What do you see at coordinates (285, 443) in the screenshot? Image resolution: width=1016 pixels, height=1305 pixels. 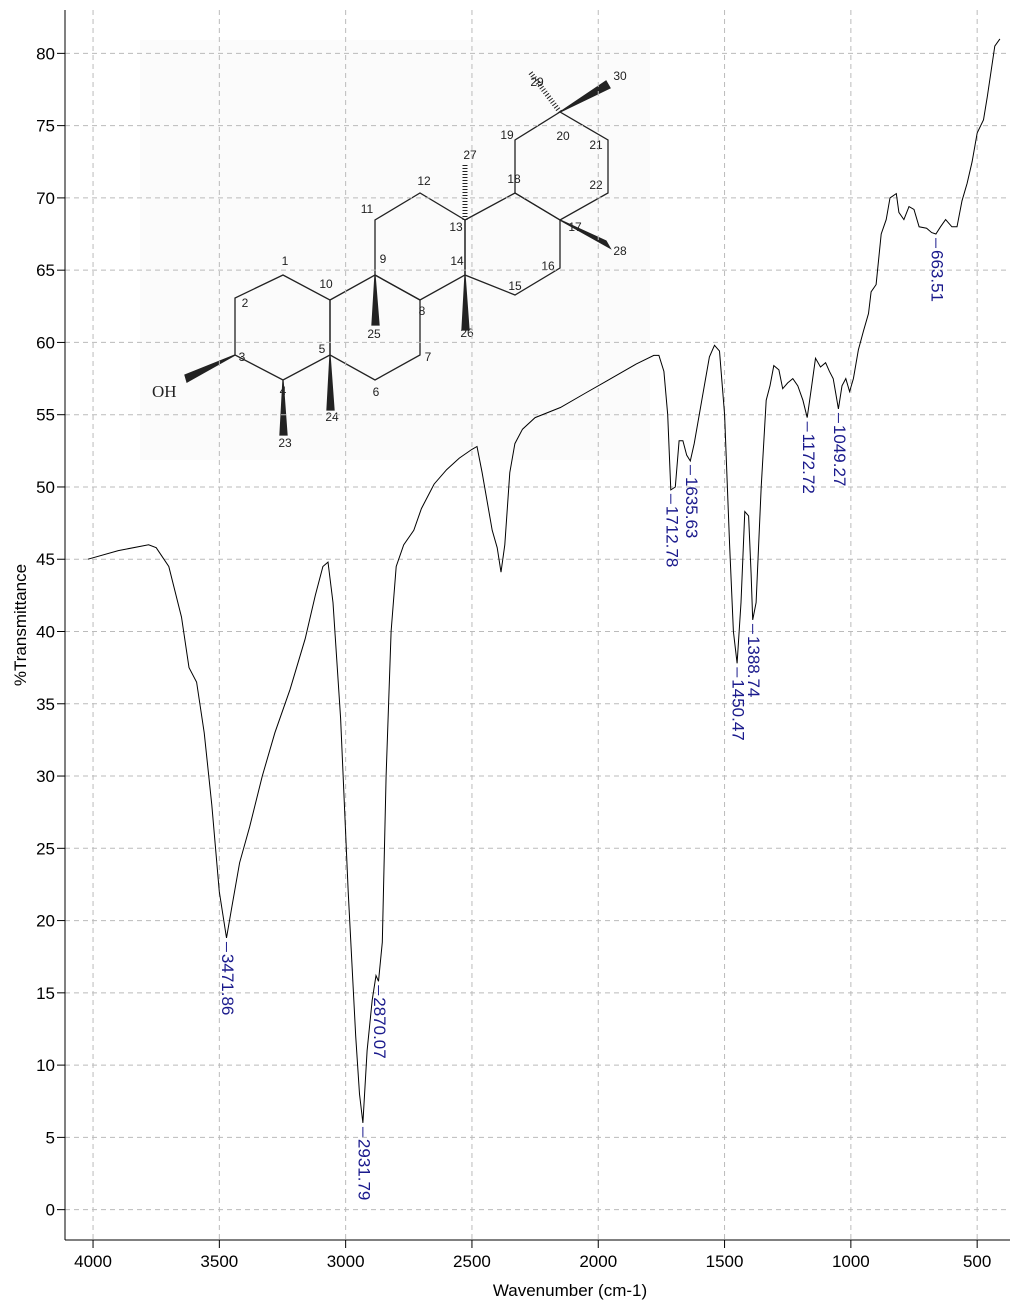 I see `atom-label: 23` at bounding box center [285, 443].